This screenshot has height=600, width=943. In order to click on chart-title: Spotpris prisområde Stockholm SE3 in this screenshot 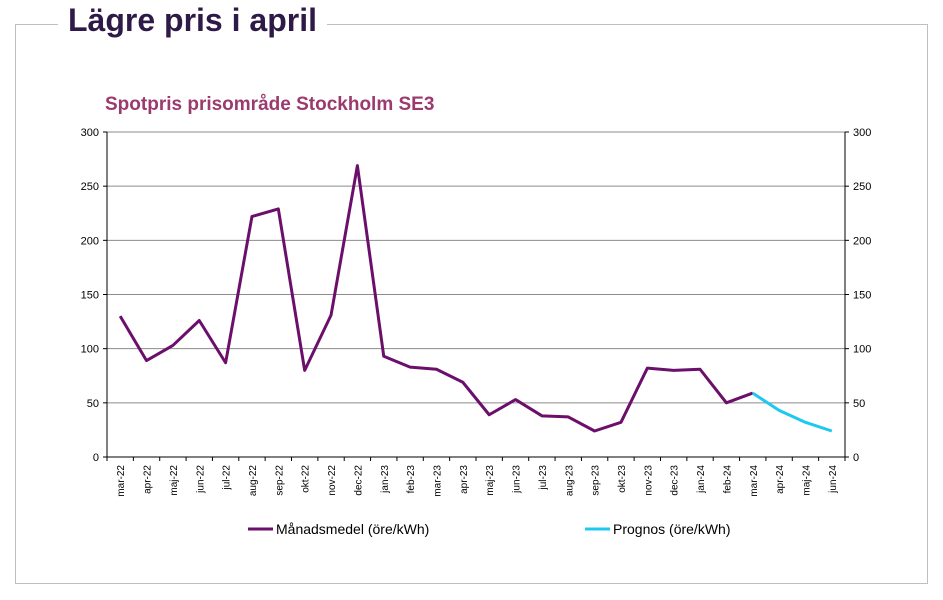, I will do `click(269, 104)`.